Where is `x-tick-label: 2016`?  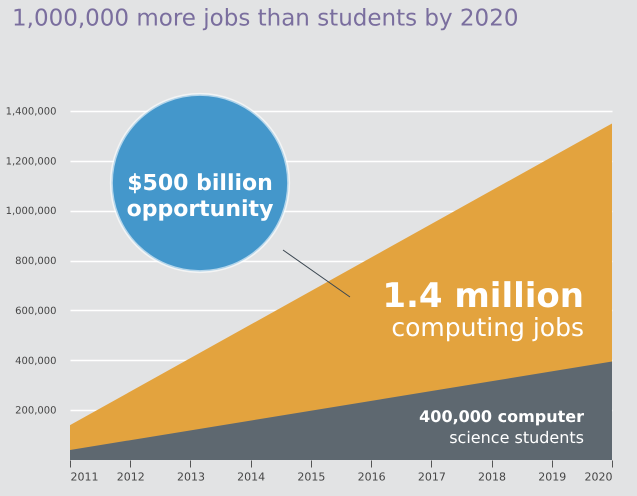
x-tick-label: 2016 is located at coordinates (372, 477).